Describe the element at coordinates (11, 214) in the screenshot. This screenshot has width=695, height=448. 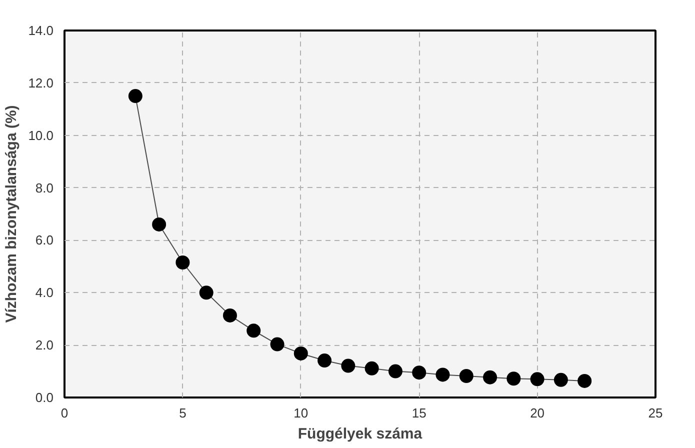
I see `y-axis-title: Vízhozam bizonytalansága (%)` at that location.